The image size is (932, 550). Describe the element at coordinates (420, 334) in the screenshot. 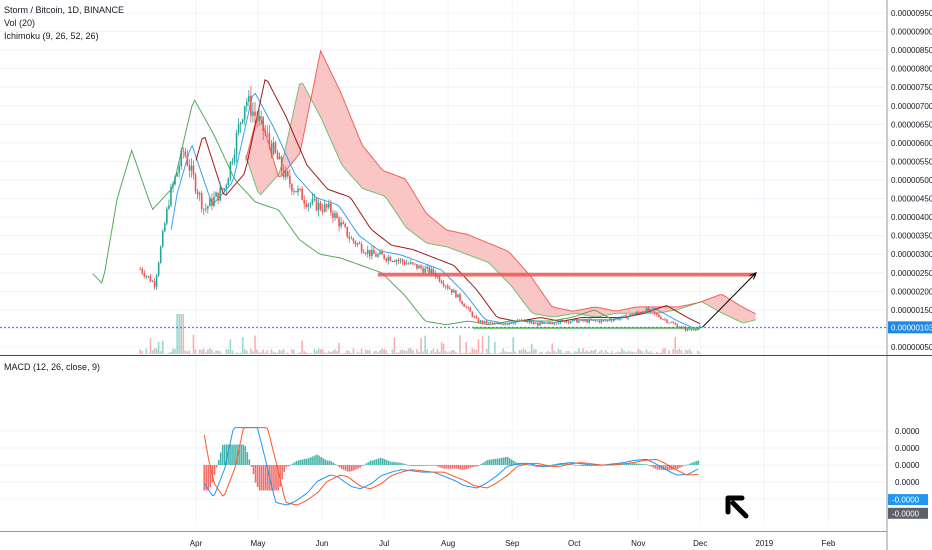

I see `volume-bars` at that location.